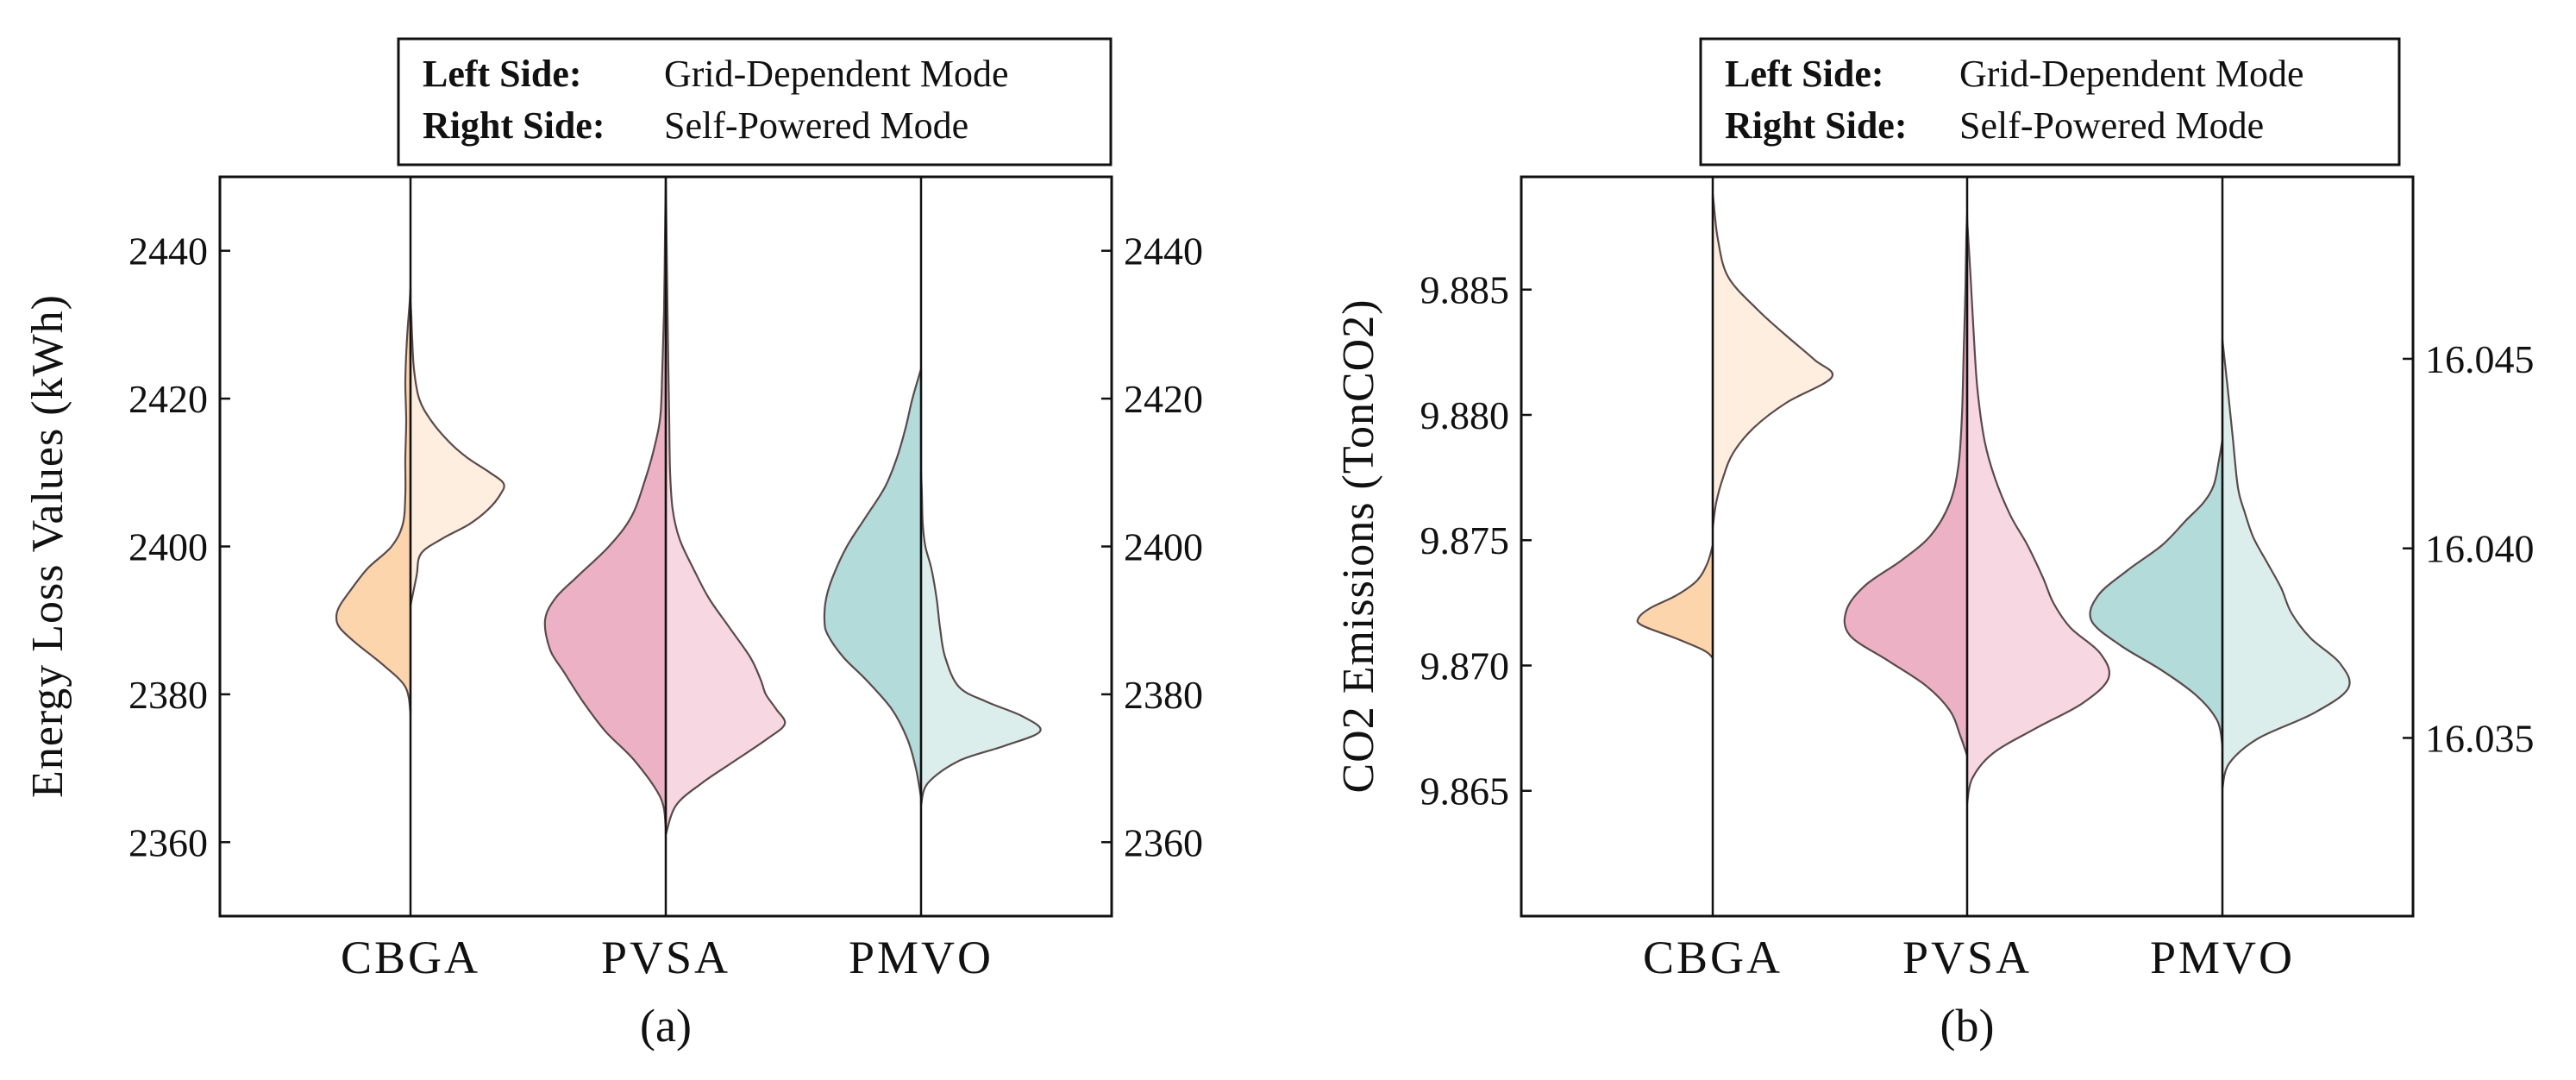  What do you see at coordinates (168, 399) in the screenshot?
I see `y-tick-label: 2420` at bounding box center [168, 399].